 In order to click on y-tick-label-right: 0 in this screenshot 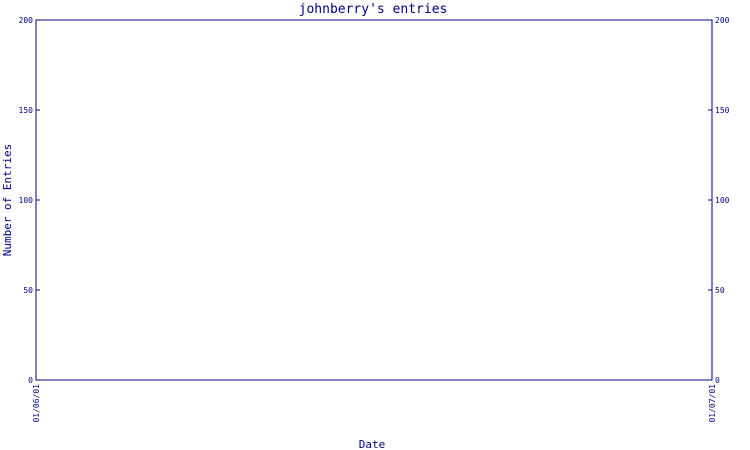, I will do `click(717, 380)`.